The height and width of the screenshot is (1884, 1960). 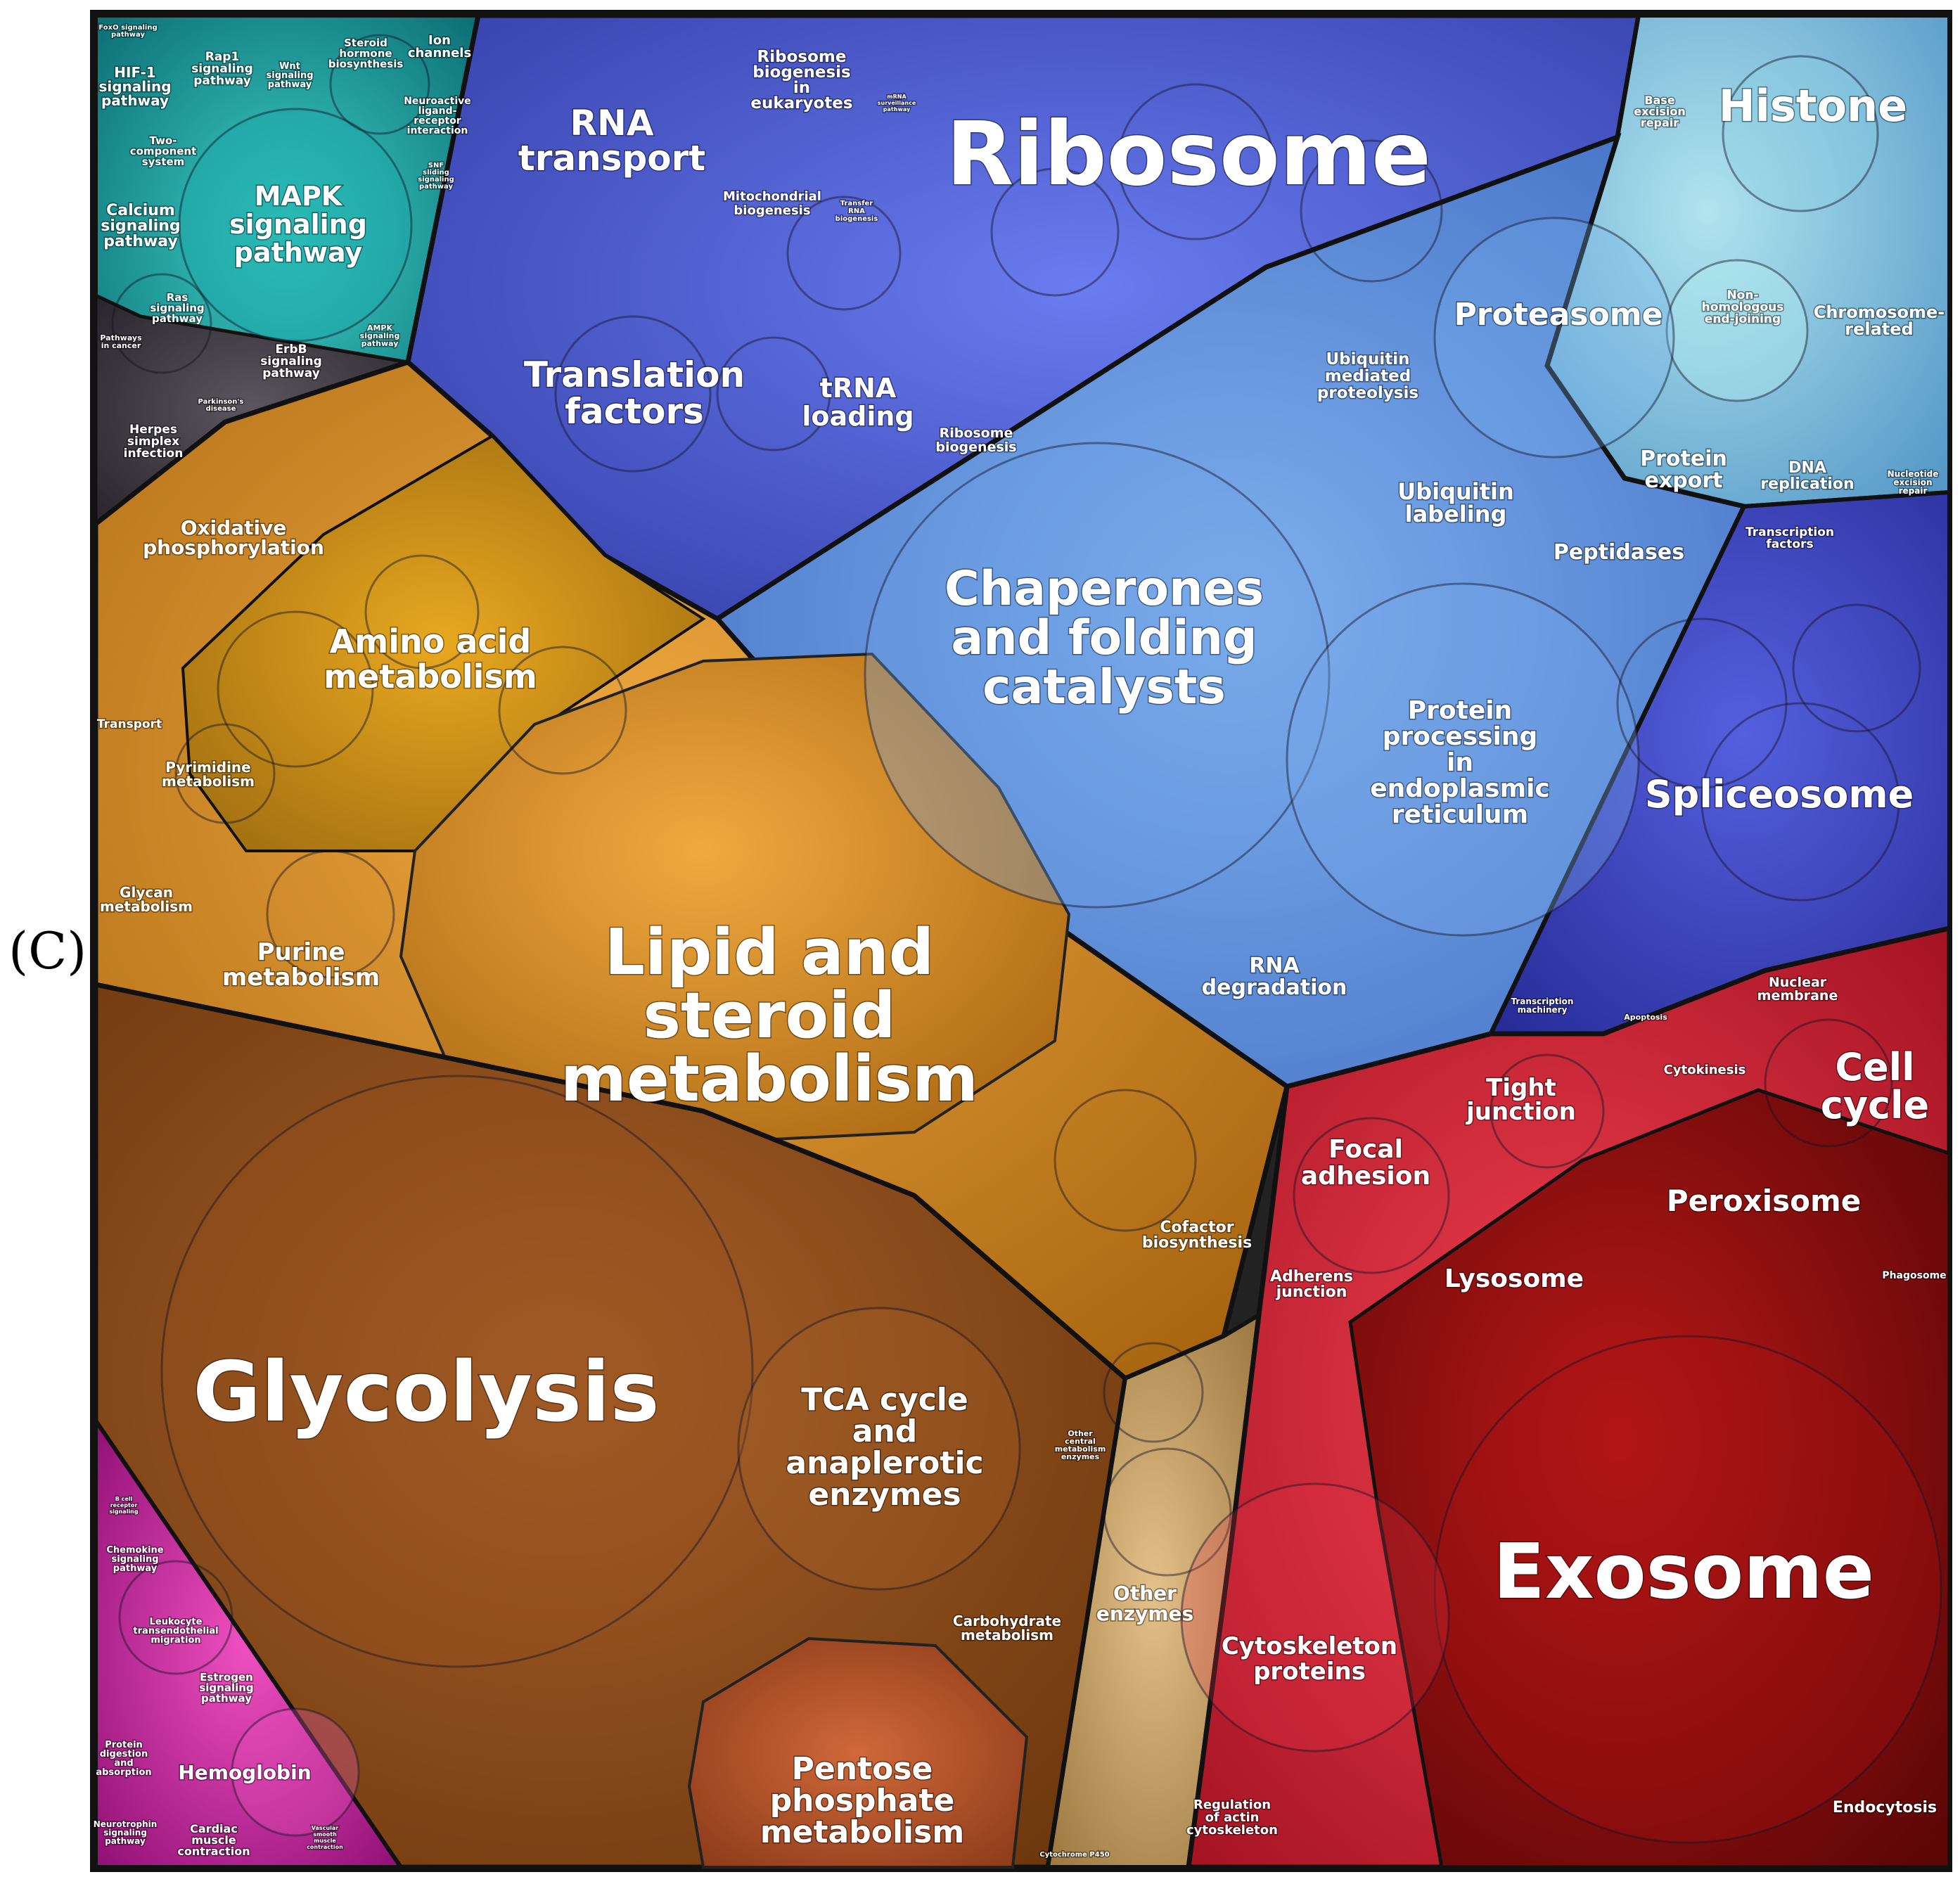 I want to click on label-focal-adhesion: Focal adhesion, so click(x=1365, y=1163).